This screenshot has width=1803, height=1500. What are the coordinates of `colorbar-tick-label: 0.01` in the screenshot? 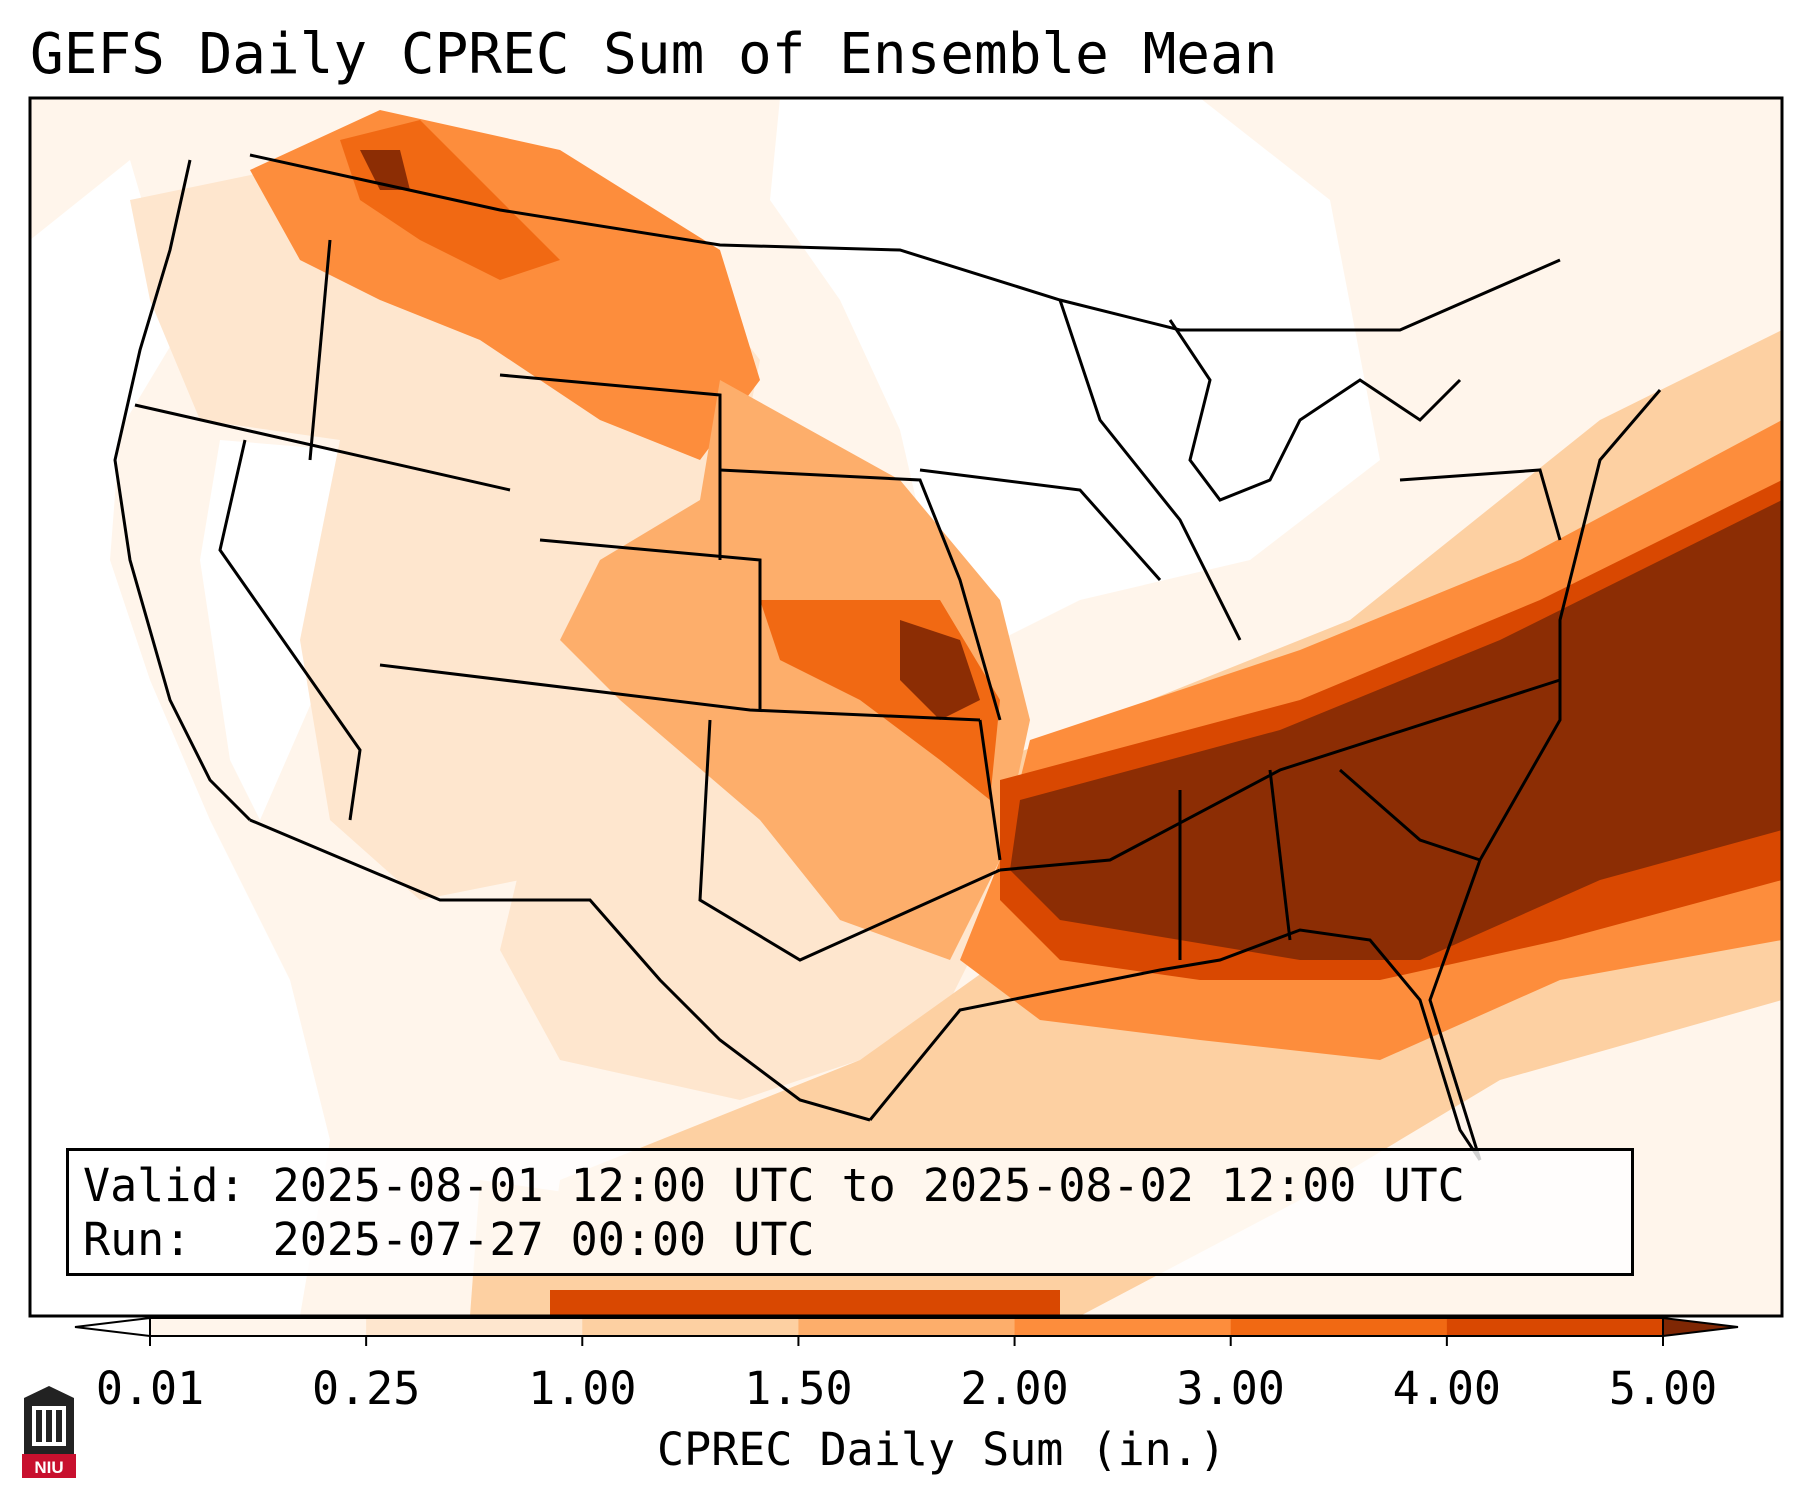 It's located at (150, 1388).